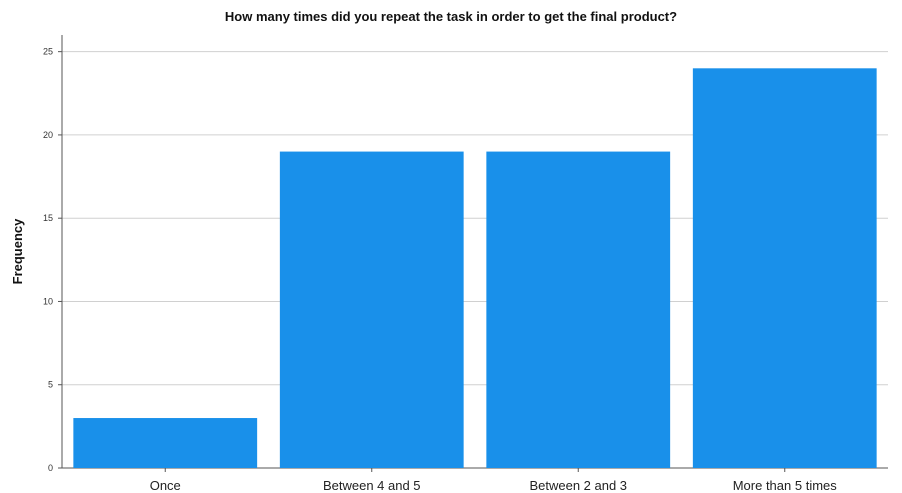  I want to click on bar-once, so click(165, 443).